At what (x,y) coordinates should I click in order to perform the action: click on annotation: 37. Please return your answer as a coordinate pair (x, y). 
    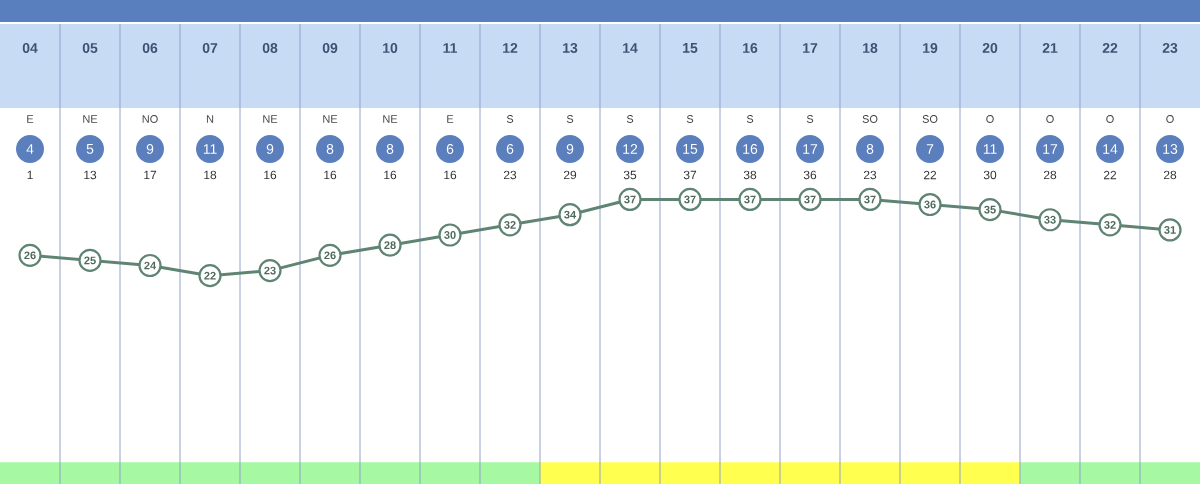
    Looking at the image, I should click on (690, 175).